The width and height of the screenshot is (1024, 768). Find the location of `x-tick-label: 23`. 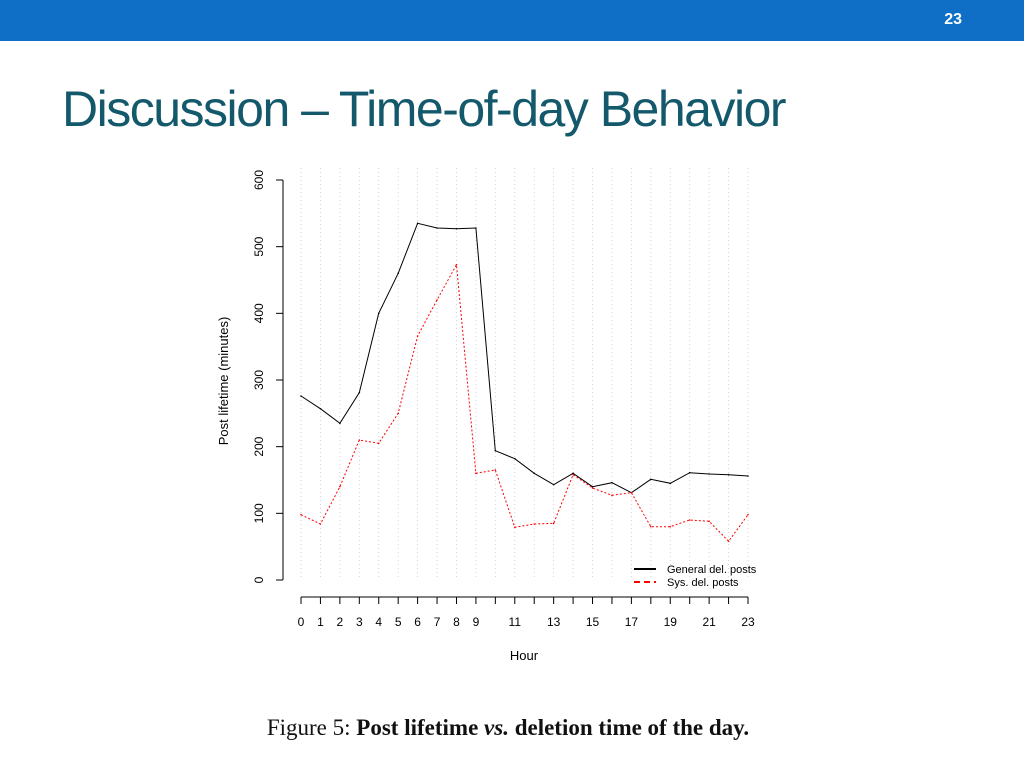

x-tick-label: 23 is located at coordinates (748, 622).